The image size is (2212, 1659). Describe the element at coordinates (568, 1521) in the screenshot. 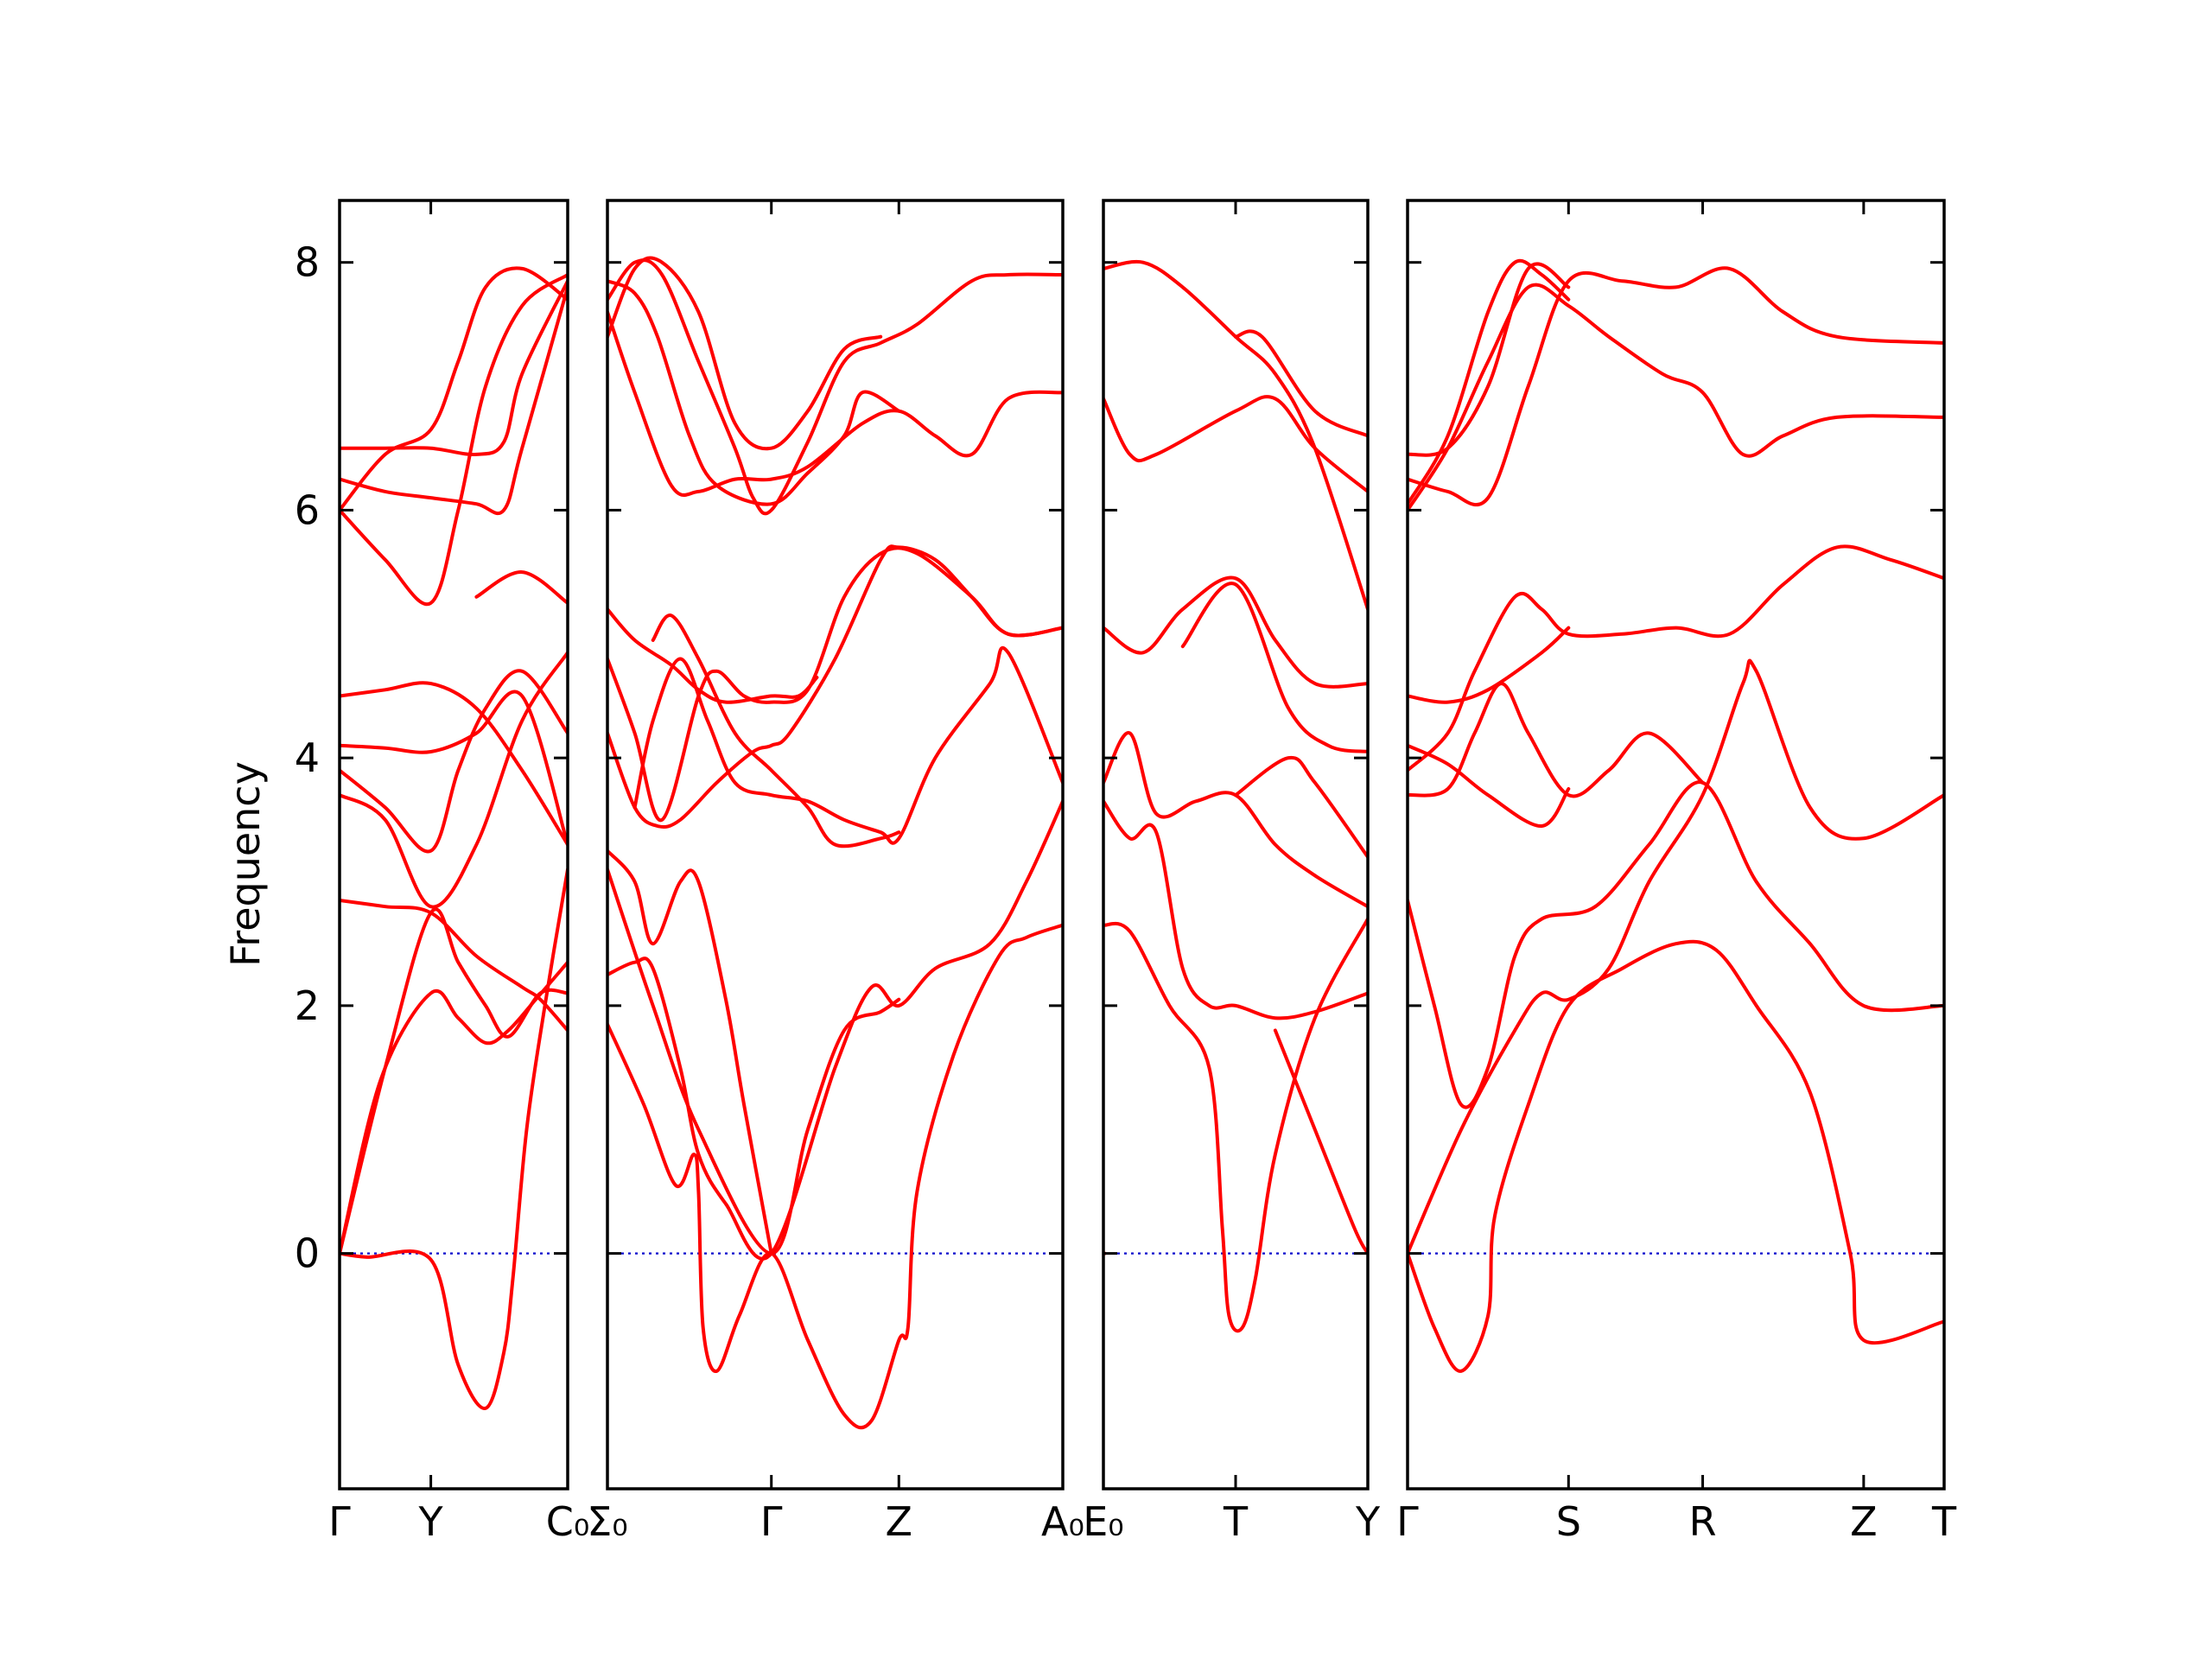

I see `x-tick-label: C₀` at that location.